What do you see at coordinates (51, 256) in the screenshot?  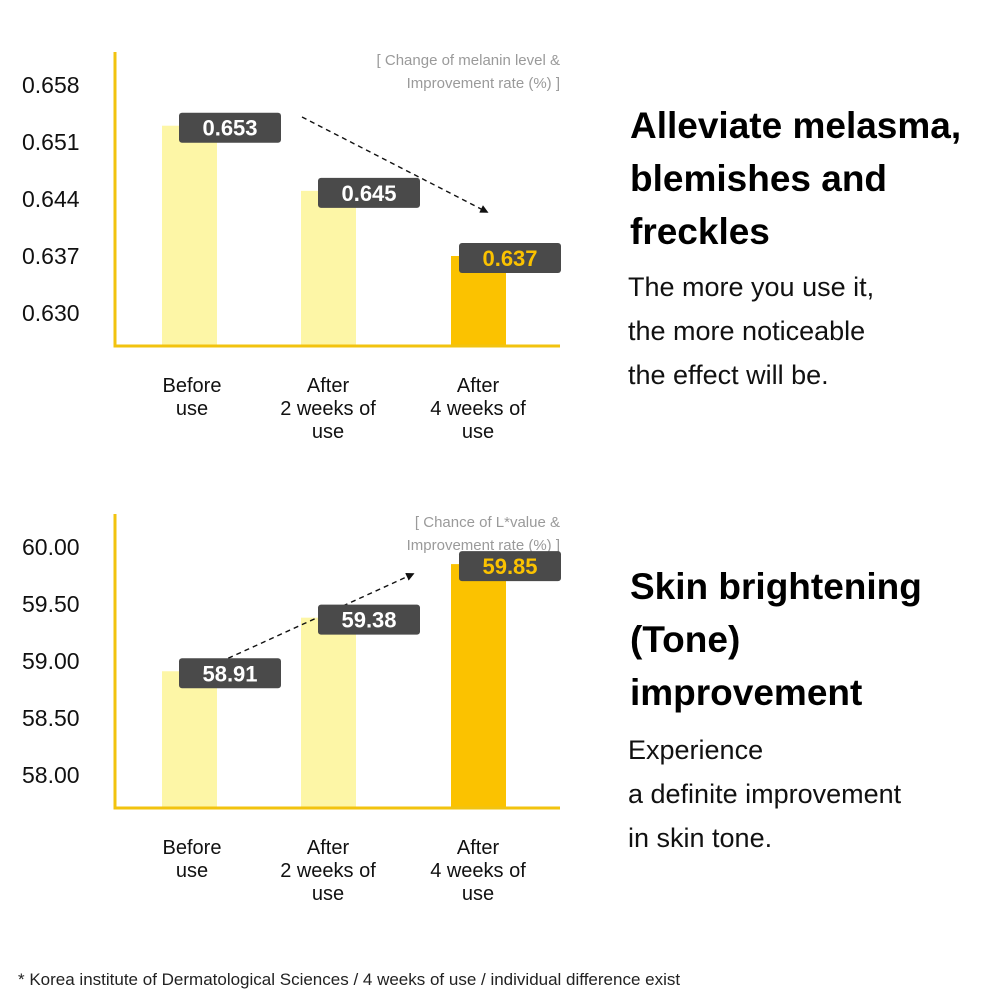 I see `y-tick-label: 0.637` at bounding box center [51, 256].